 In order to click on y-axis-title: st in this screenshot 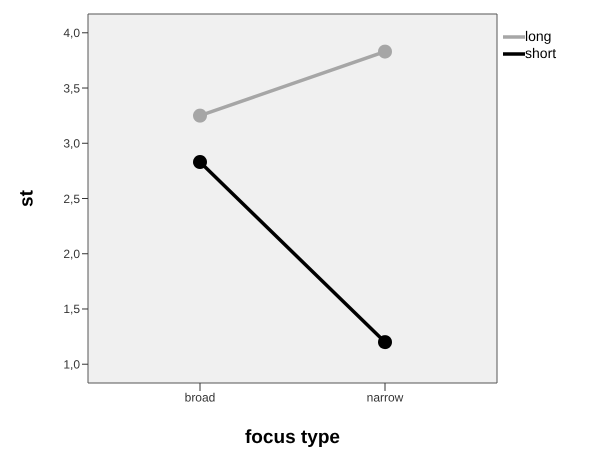, I will do `click(27, 198)`.